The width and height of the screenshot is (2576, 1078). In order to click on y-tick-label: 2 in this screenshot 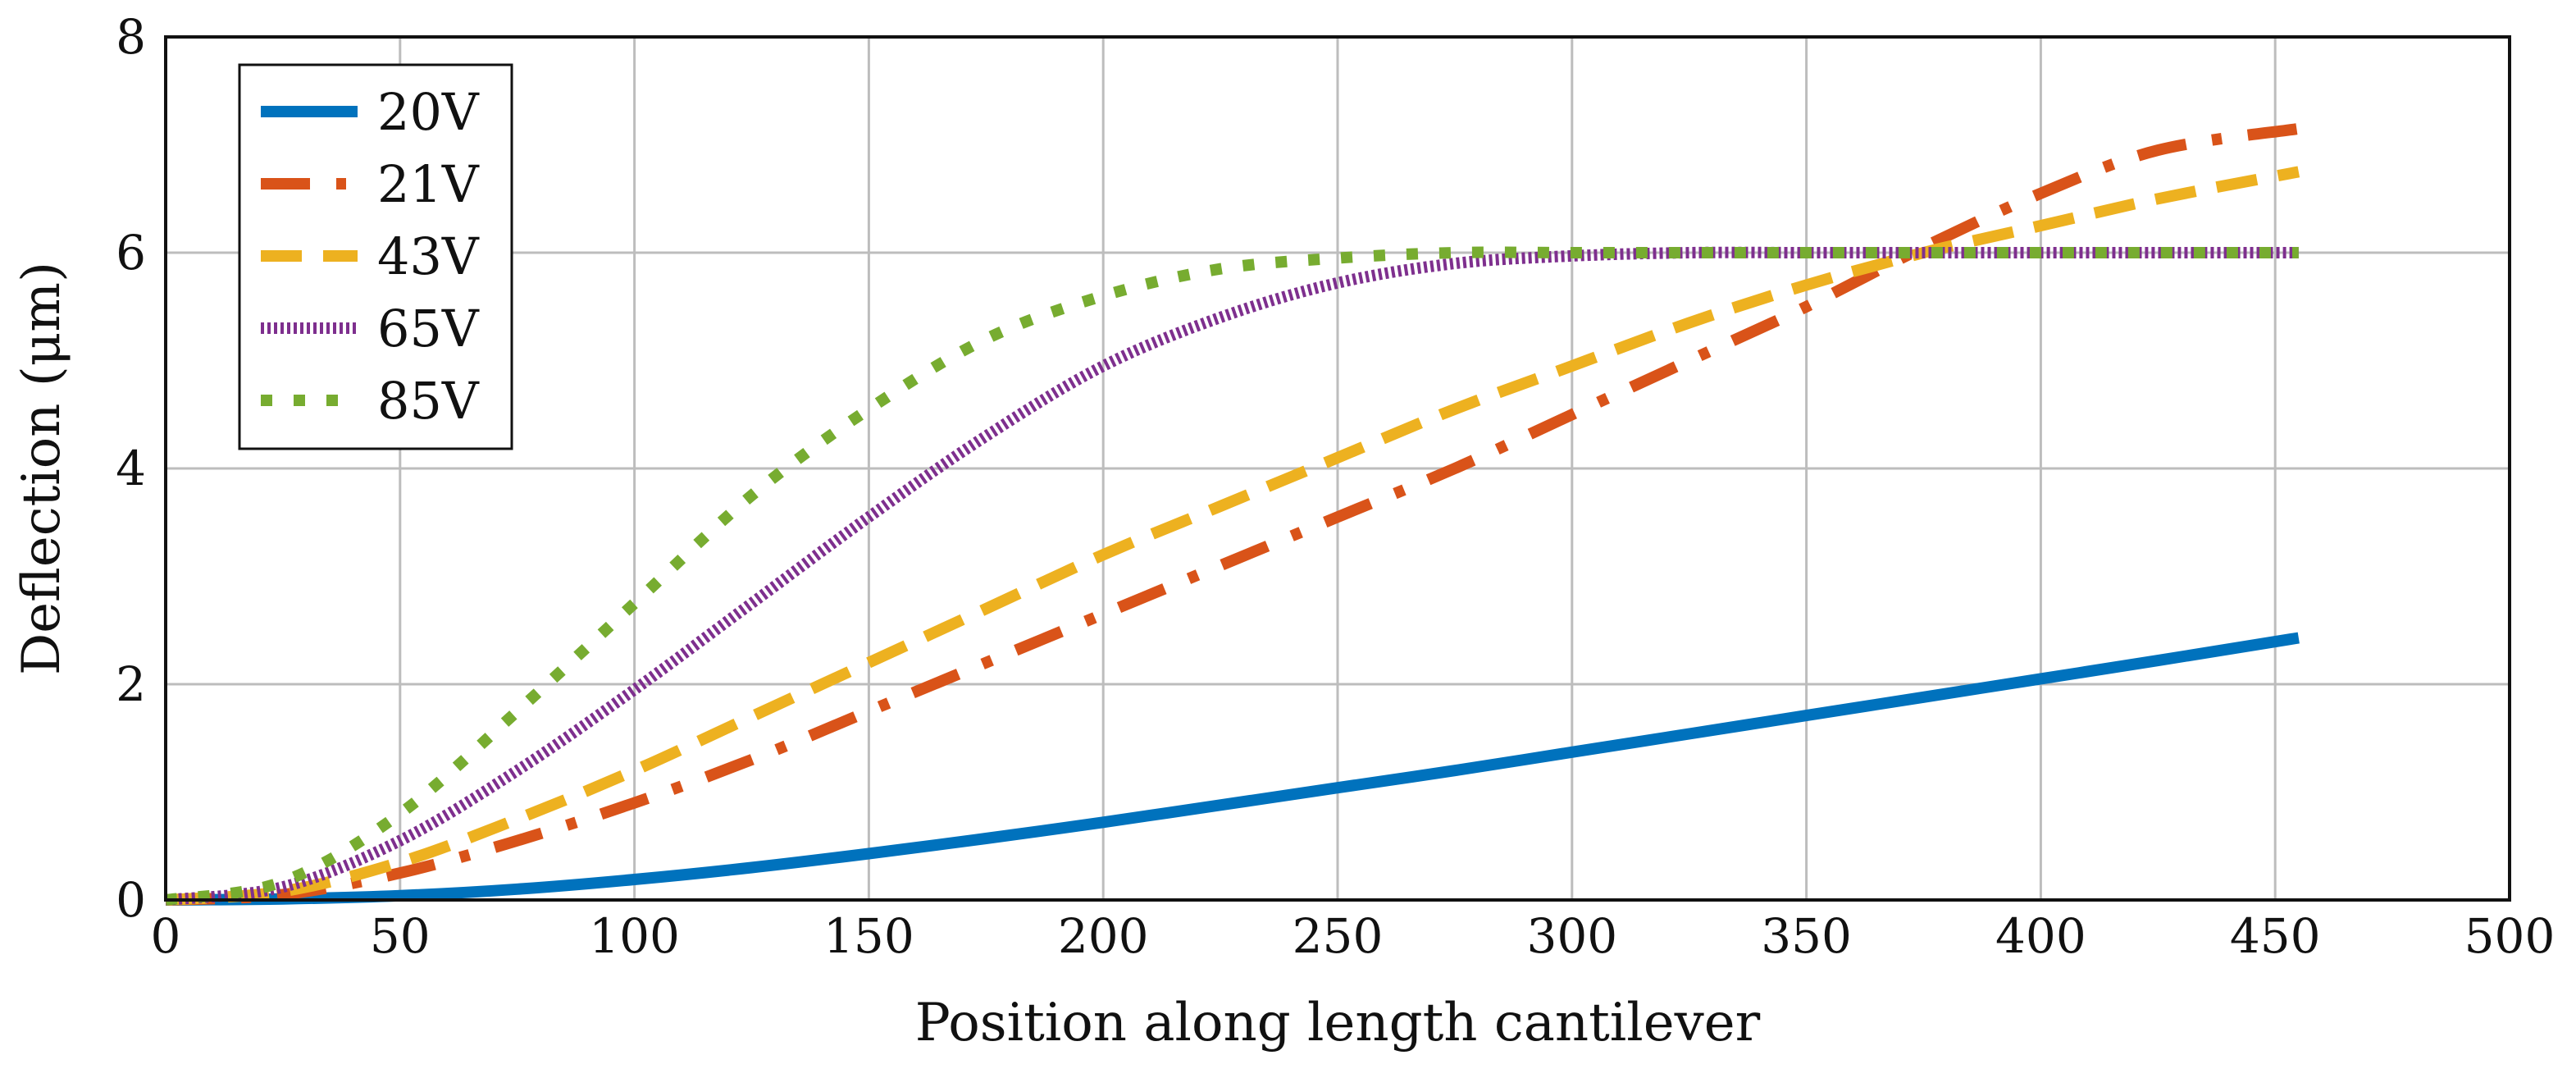, I will do `click(131, 684)`.